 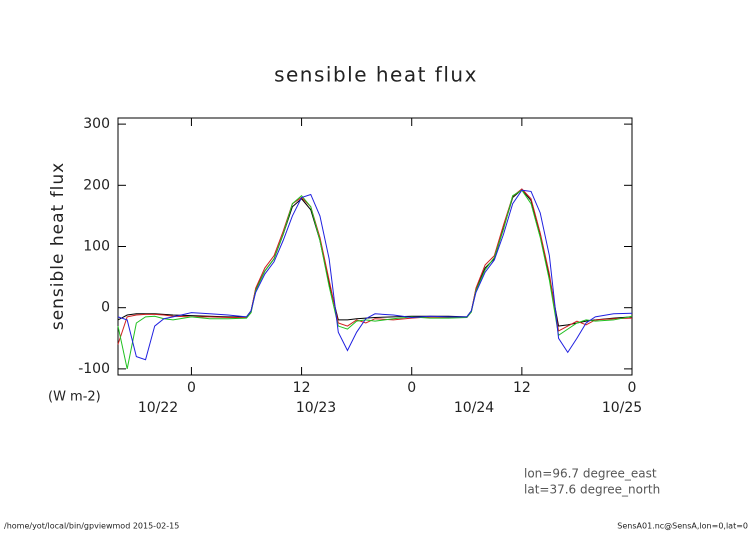 What do you see at coordinates (94, 369) in the screenshot?
I see `y-tick-label: -100` at bounding box center [94, 369].